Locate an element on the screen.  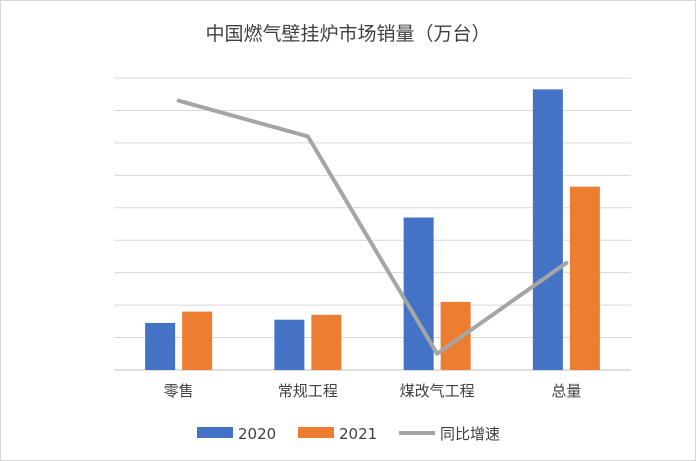
legend-label: 2020 is located at coordinates (257, 434).